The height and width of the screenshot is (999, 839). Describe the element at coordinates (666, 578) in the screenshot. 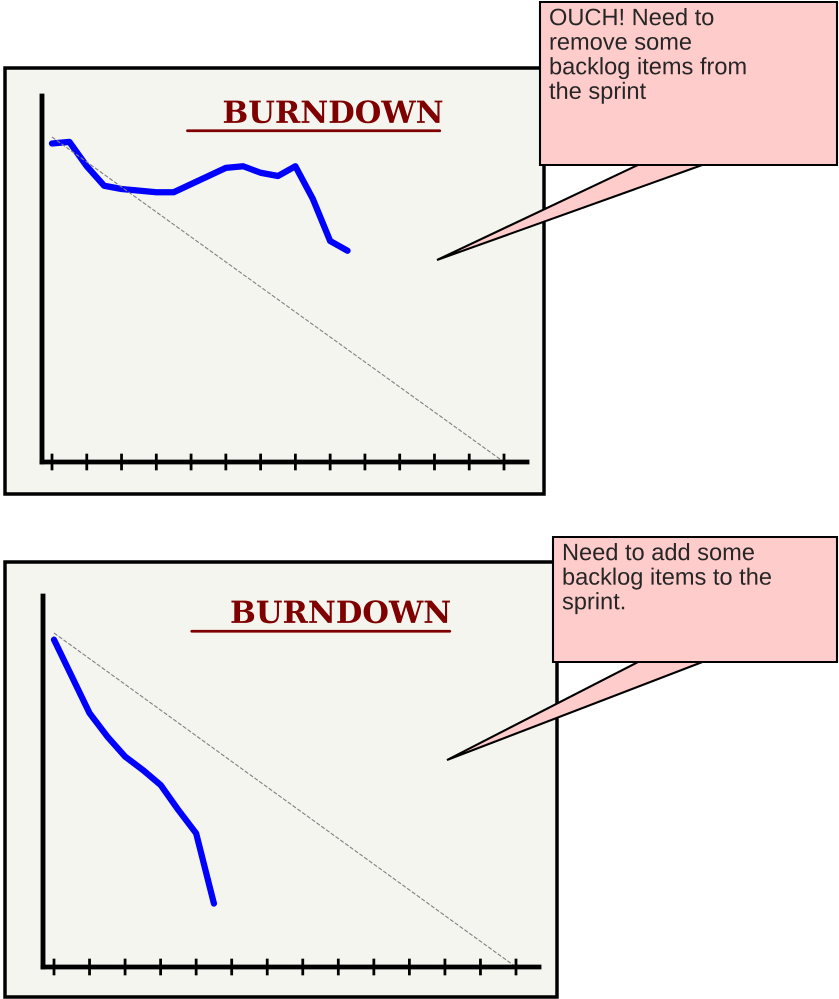

I see `text: Need to add some backlog items to the sprint.` at that location.